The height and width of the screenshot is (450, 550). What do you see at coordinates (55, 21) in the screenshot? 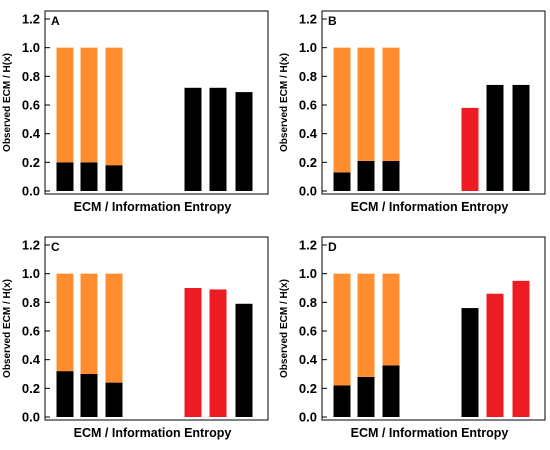
I see `panel-label: A` at bounding box center [55, 21].